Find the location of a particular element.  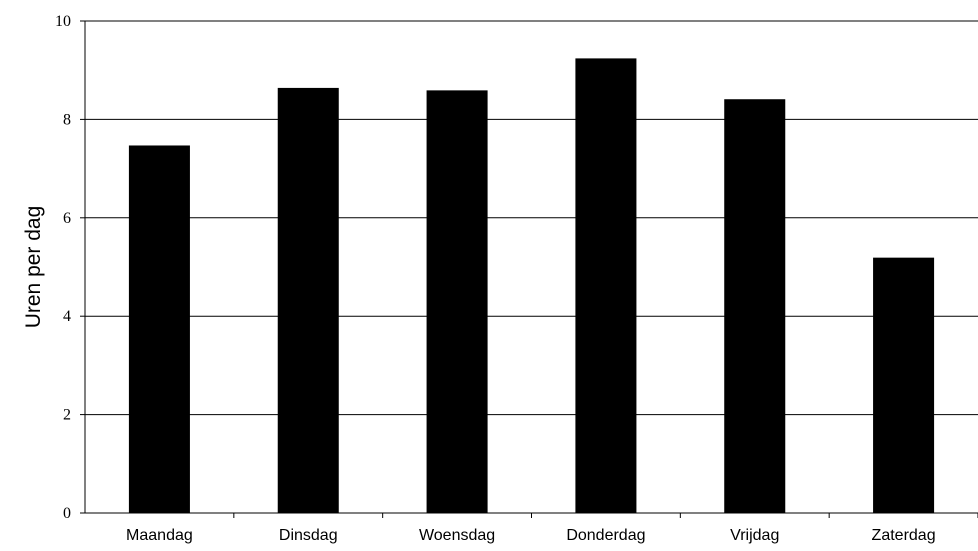

y-tick-label: 6 is located at coordinates (67, 218).